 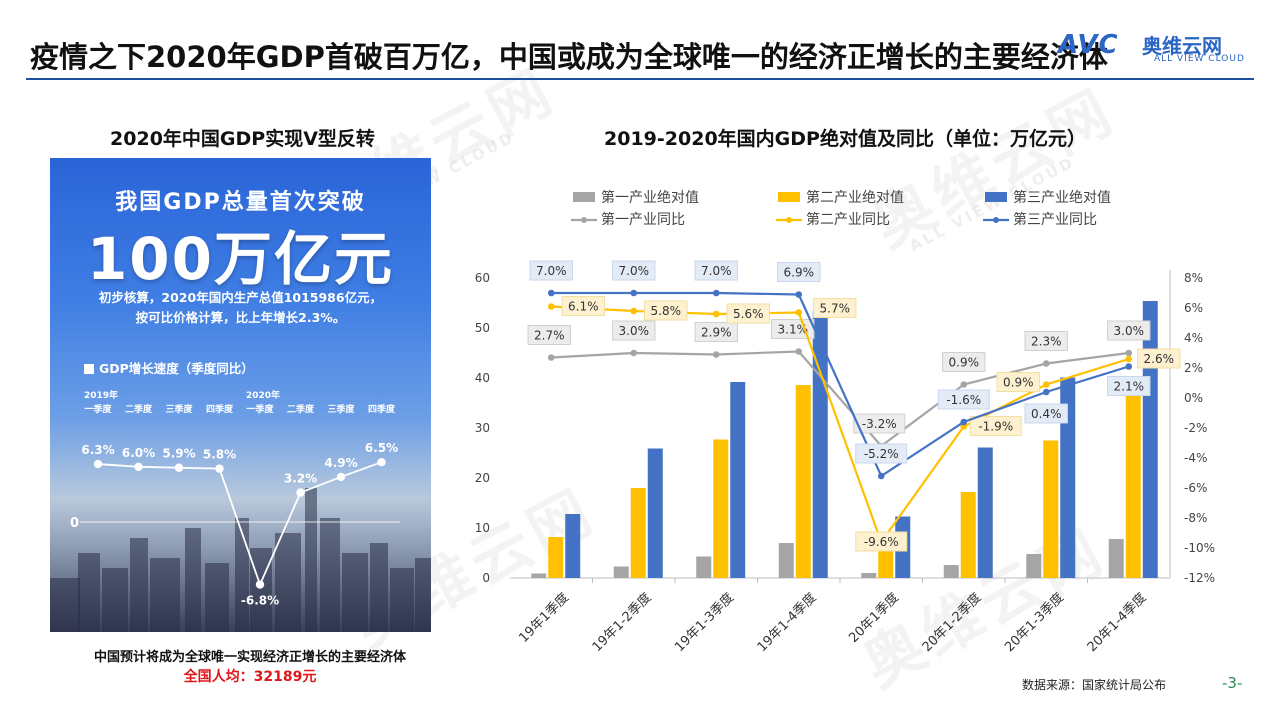 What do you see at coordinates (482, 278) in the screenshot?
I see `left-tick-label: 60` at bounding box center [482, 278].